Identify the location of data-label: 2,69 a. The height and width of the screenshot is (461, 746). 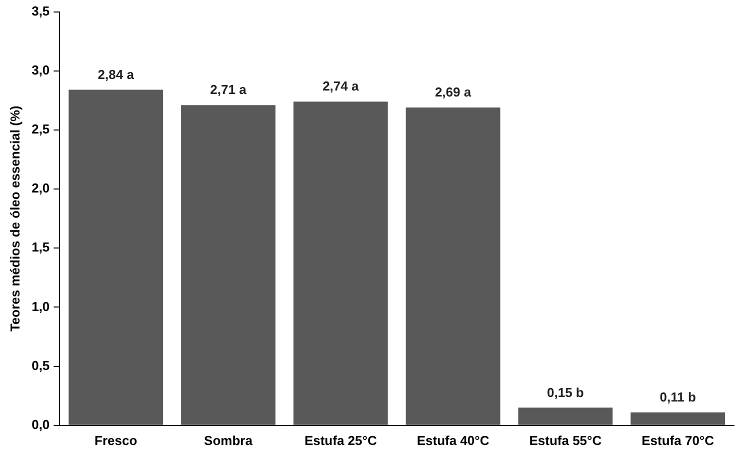
(453, 92).